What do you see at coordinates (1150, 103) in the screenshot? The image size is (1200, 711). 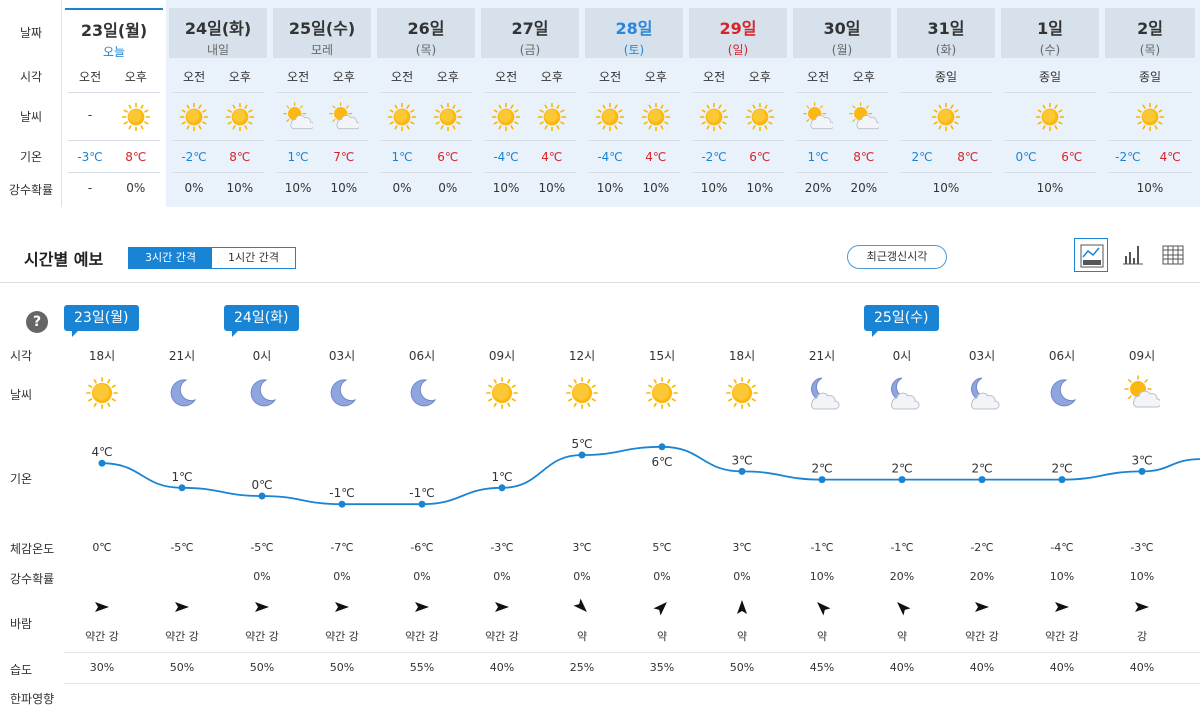 I see `weekly-day-10: 2일 (목) 종일 -2℃ 4℃ 10%` at bounding box center [1150, 103].